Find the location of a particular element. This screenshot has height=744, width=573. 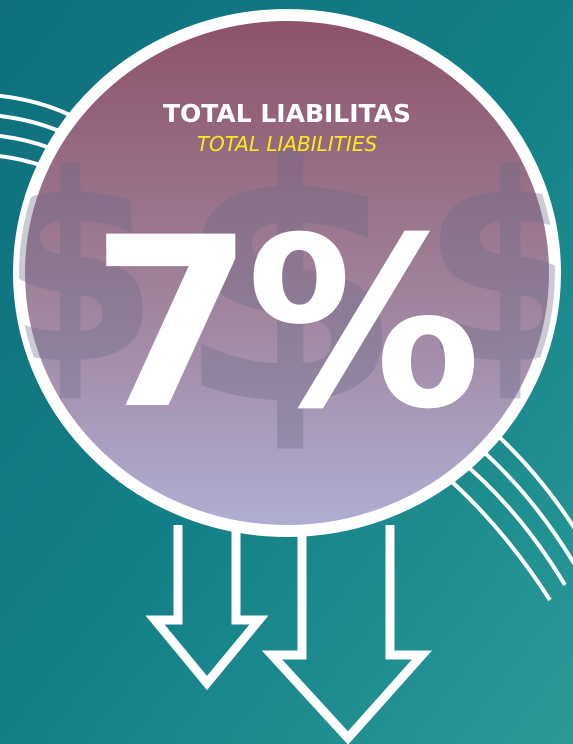

arrows is located at coordinates (289, 634).